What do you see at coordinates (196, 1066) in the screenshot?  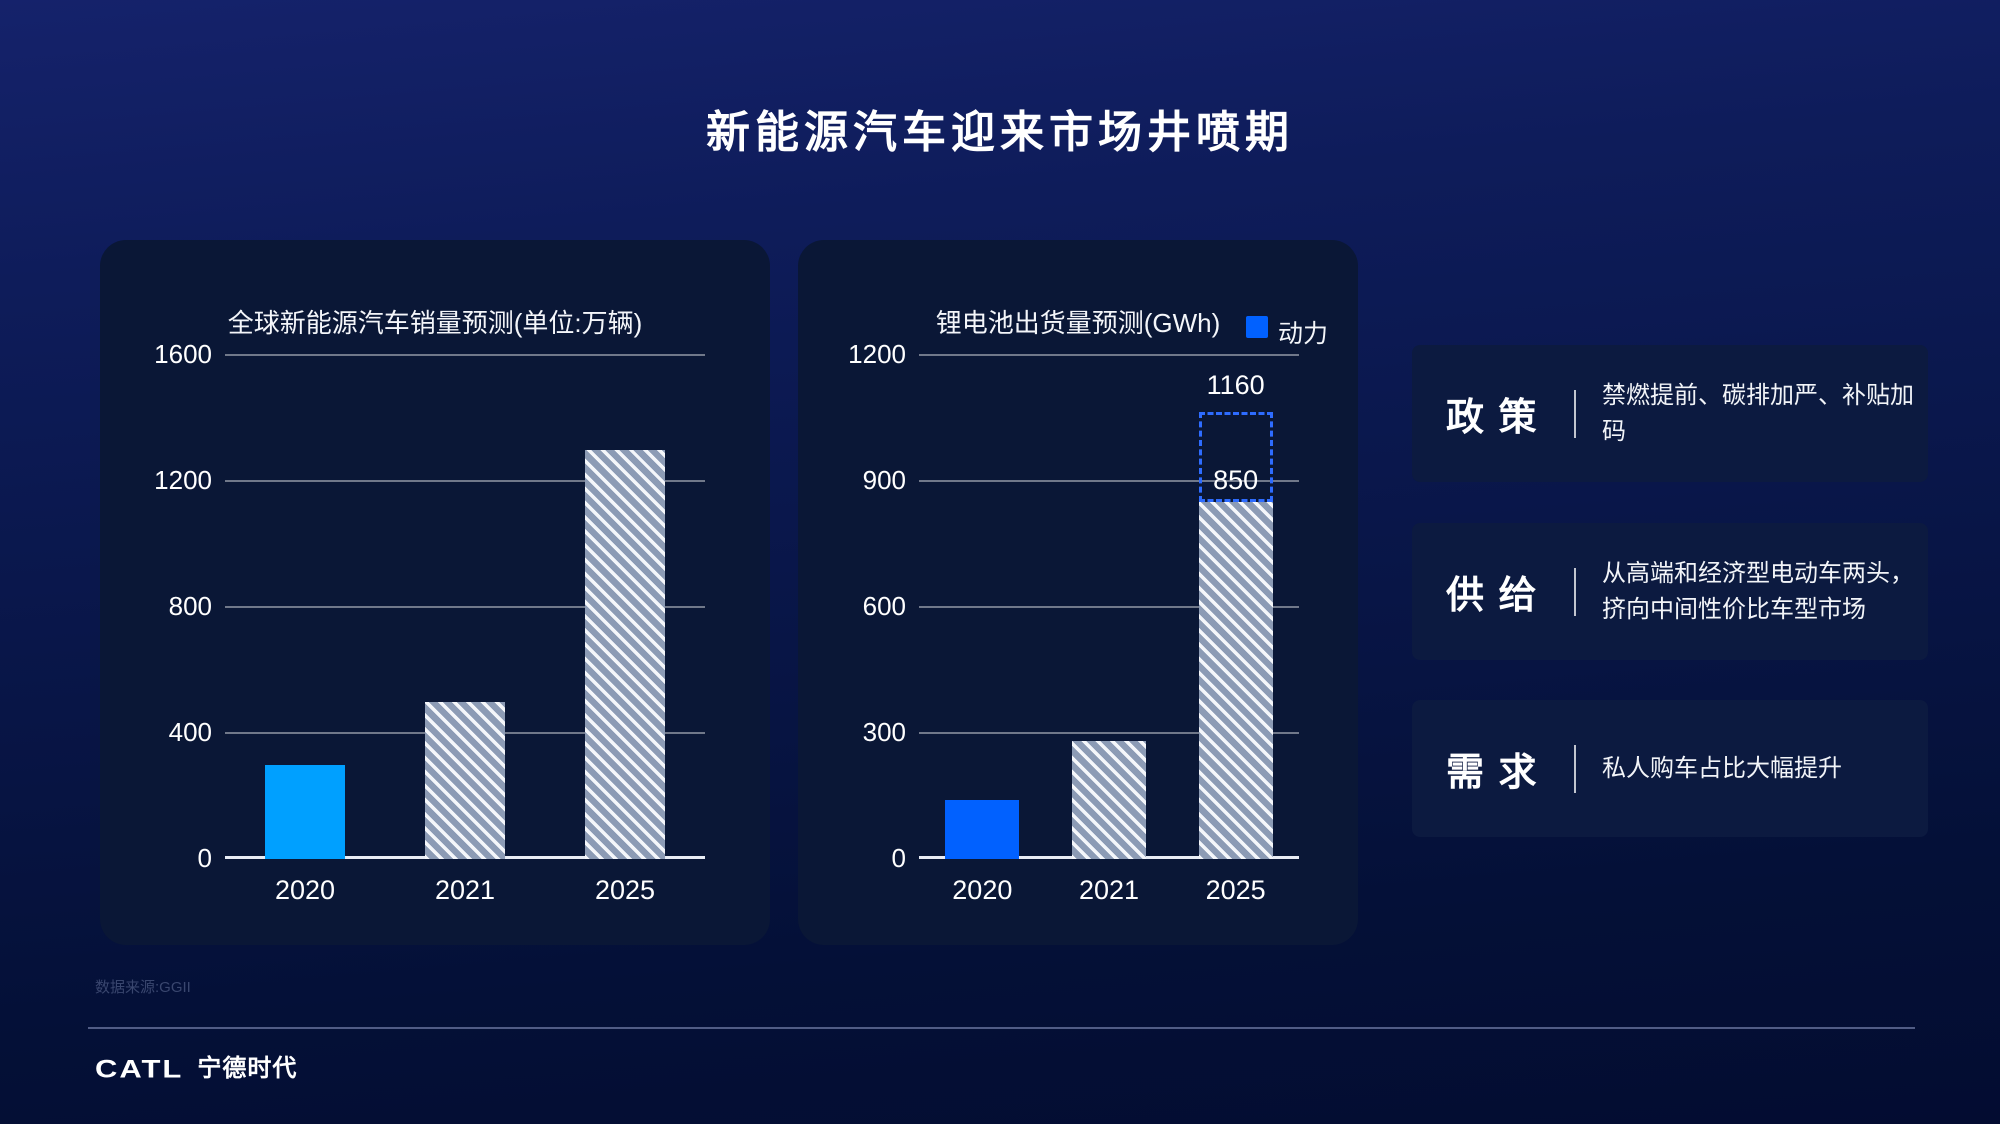 I see `catl-logo: CATL 宁德时代` at bounding box center [196, 1066].